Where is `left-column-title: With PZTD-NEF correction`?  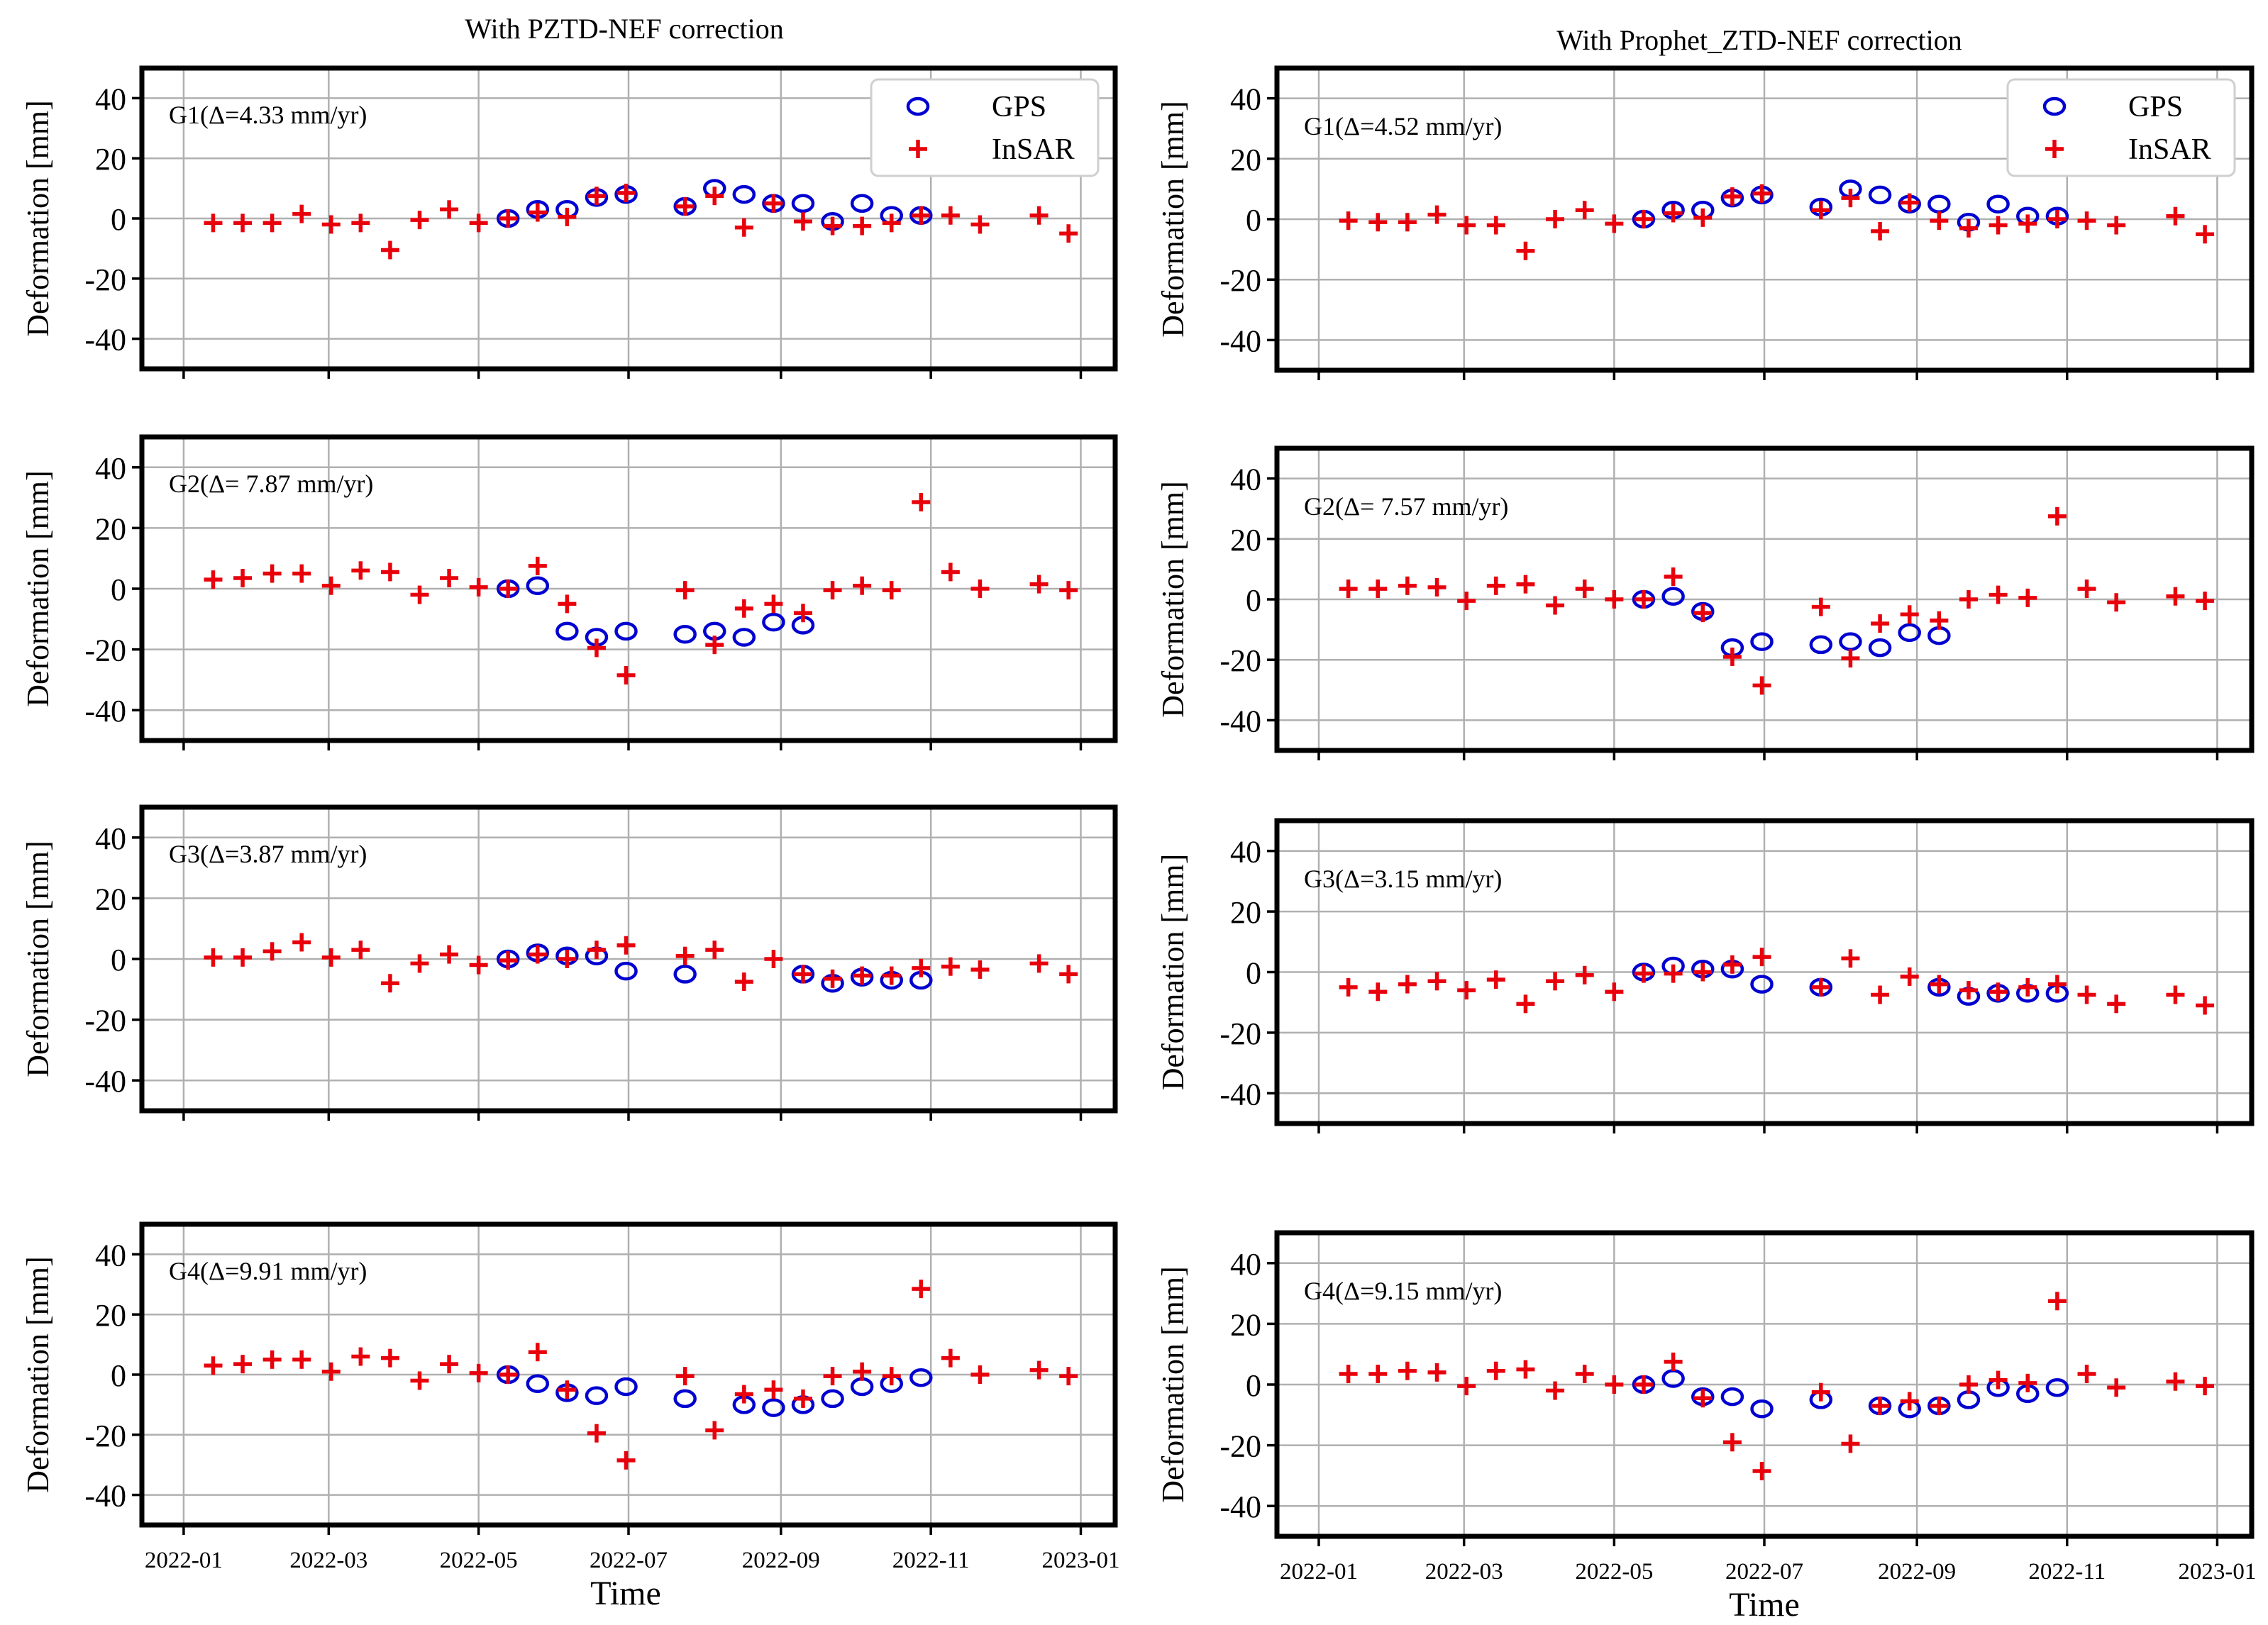 left-column-title: With PZTD-NEF correction is located at coordinates (624, 29).